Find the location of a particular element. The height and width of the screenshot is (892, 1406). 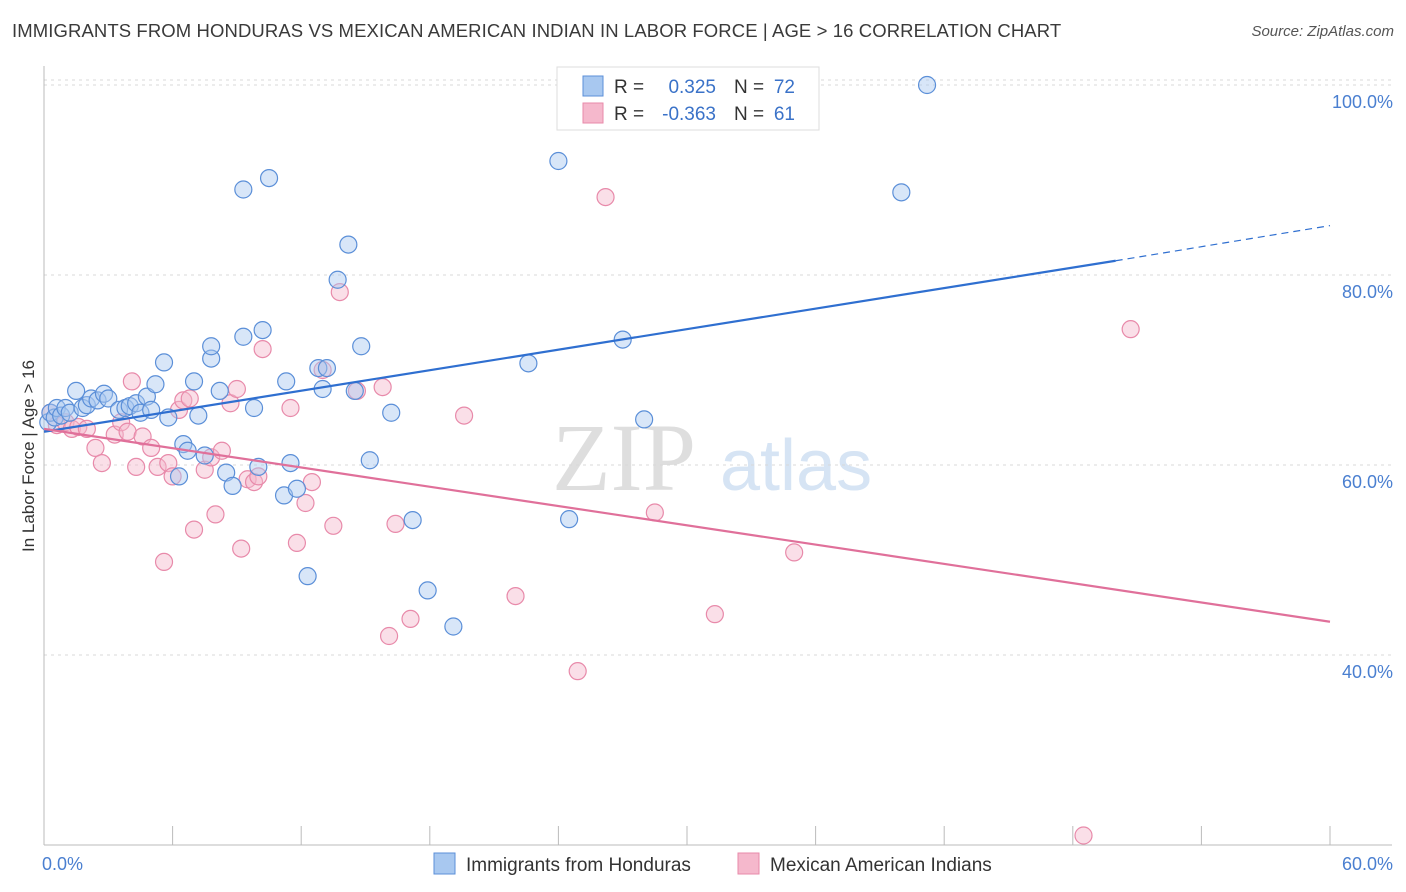

y-tick-label: 60.0% is located at coordinates (1367, 482).